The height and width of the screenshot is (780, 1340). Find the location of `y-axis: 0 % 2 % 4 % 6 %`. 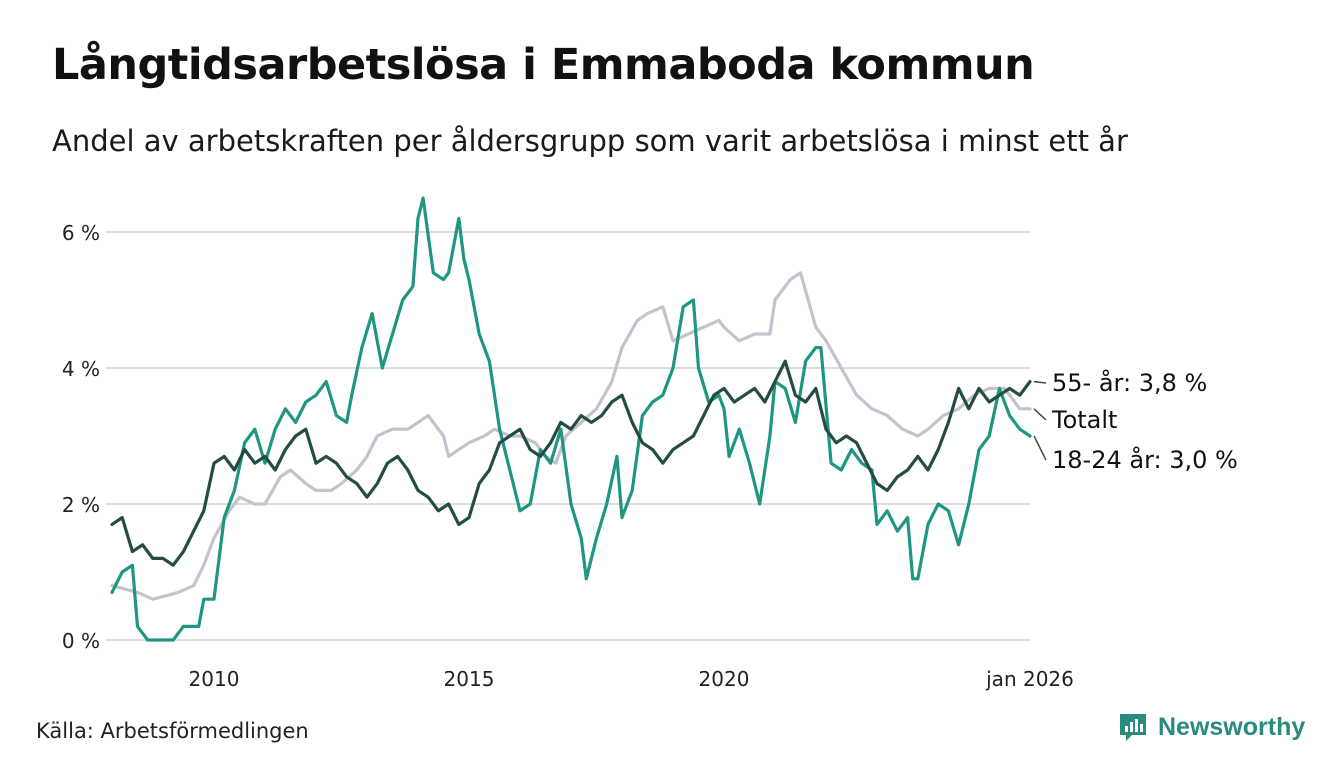

y-axis: 0 % 2 % 4 % 6 % is located at coordinates (81, 437).